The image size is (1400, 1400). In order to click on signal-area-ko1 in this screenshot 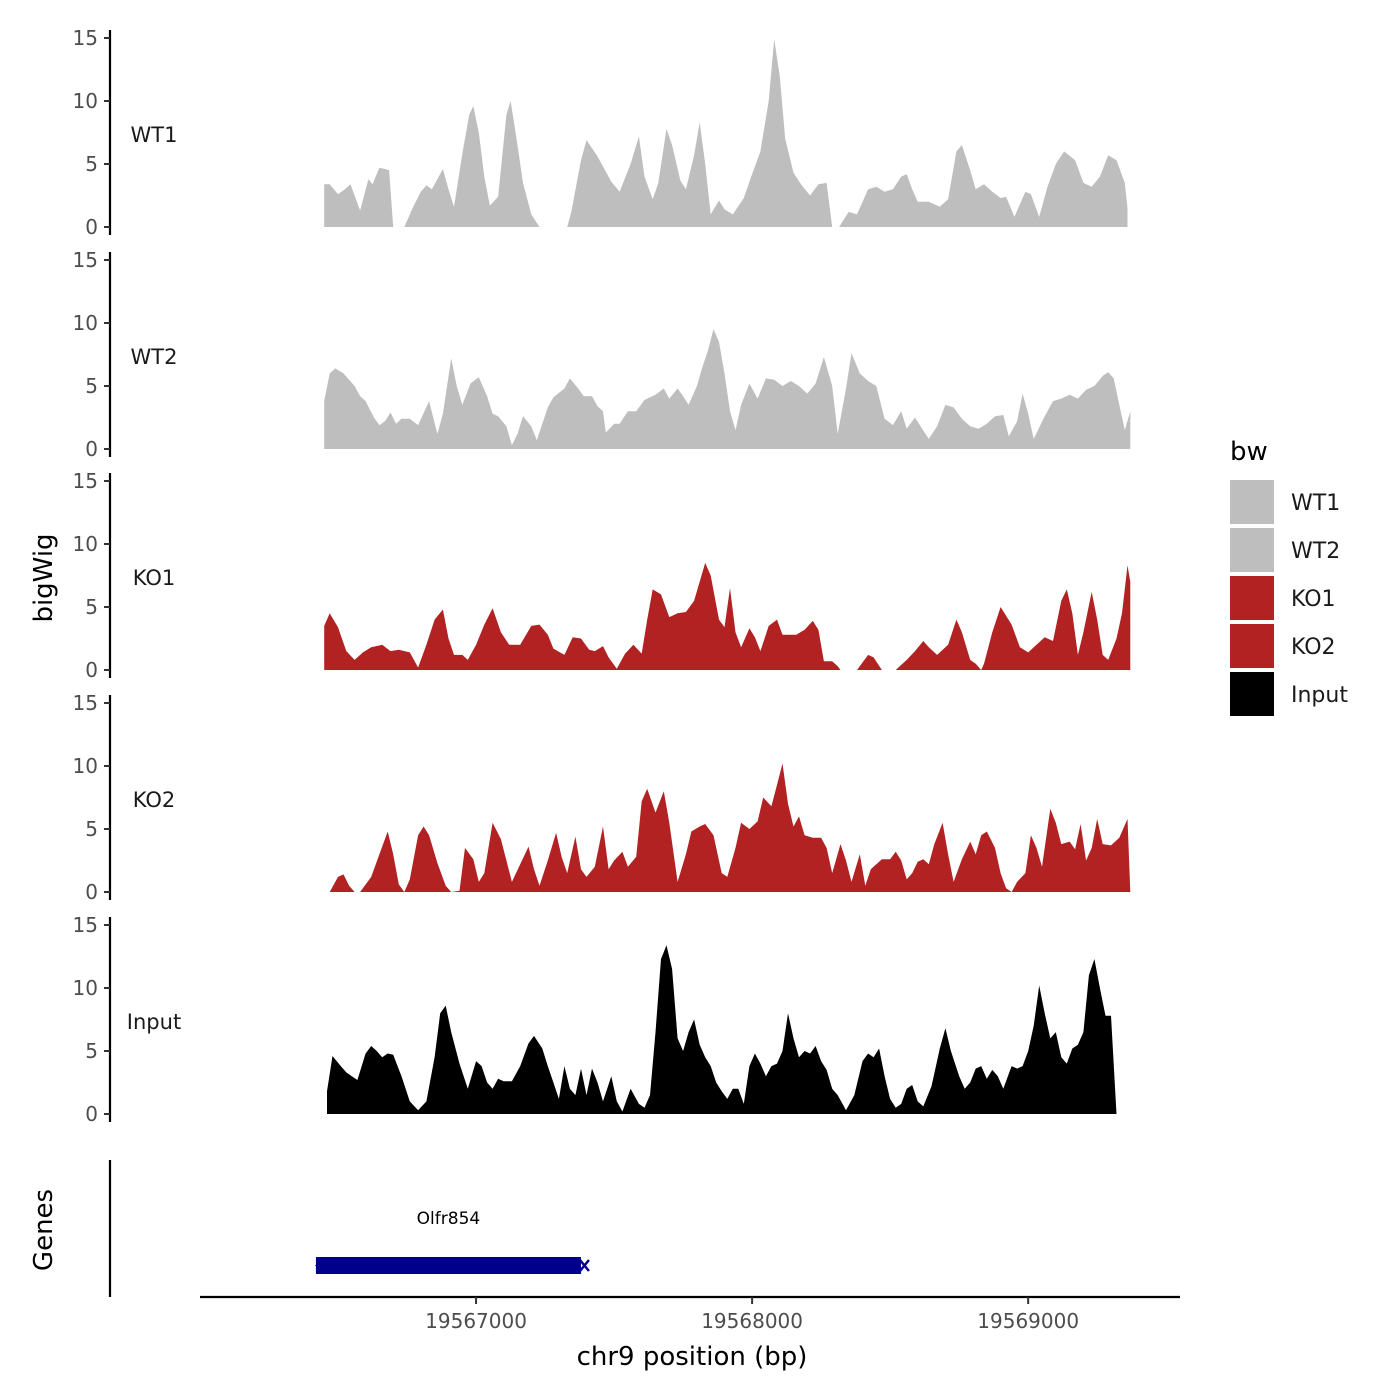, I will do `click(727, 616)`.